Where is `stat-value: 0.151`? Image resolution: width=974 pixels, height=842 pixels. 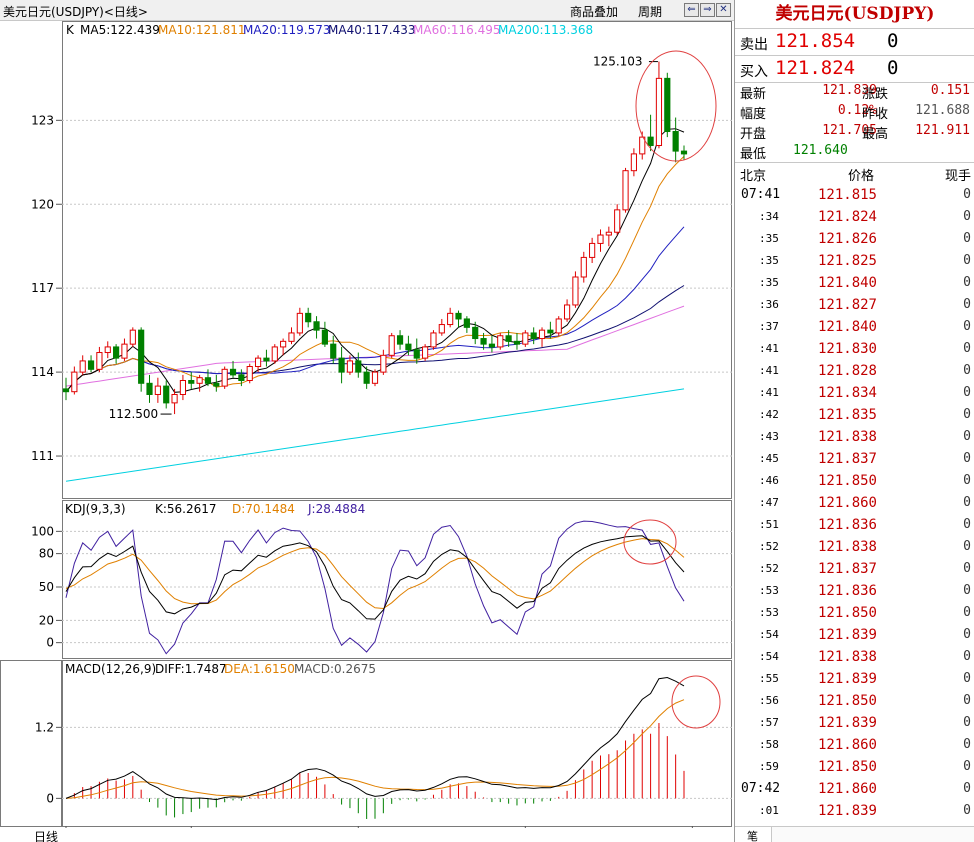
stat-value: 0.151 is located at coordinates (950, 90).